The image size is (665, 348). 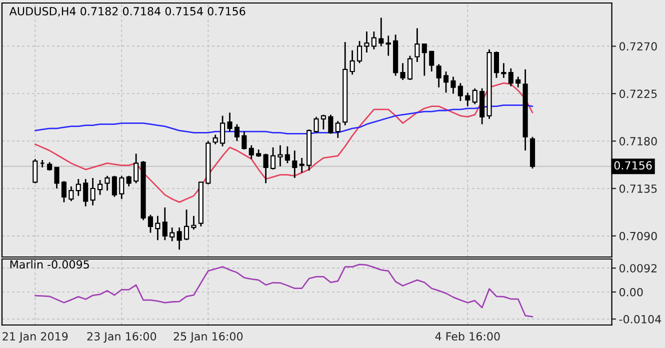 I want to click on x-tick-label: 25 Jan 16:00, so click(x=208, y=337).